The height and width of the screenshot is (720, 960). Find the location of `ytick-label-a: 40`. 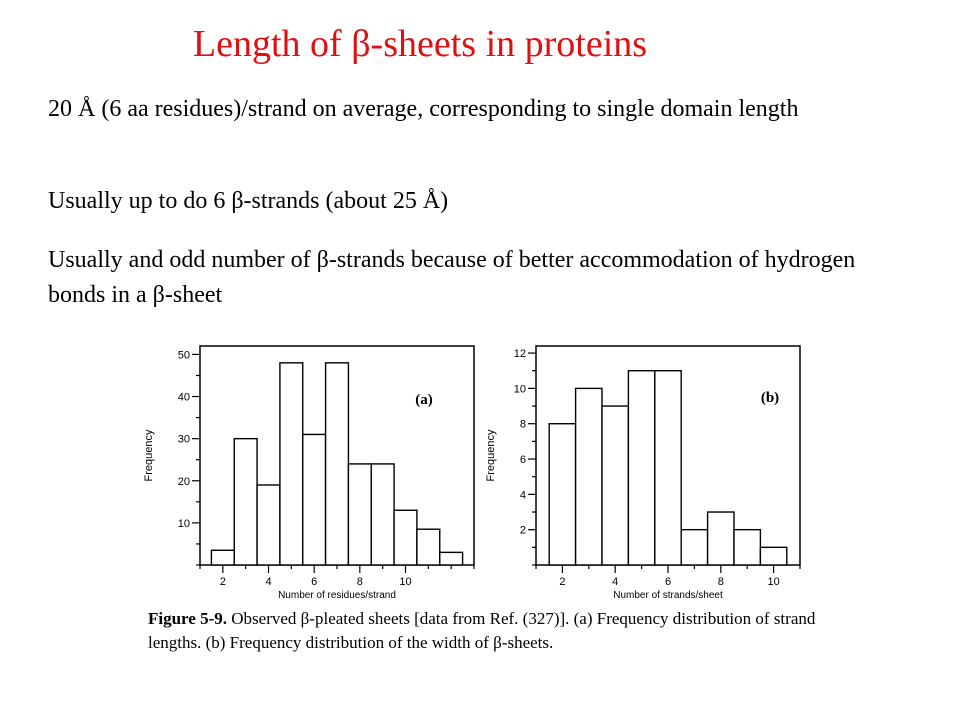

ytick-label-a: 40 is located at coordinates (184, 398).